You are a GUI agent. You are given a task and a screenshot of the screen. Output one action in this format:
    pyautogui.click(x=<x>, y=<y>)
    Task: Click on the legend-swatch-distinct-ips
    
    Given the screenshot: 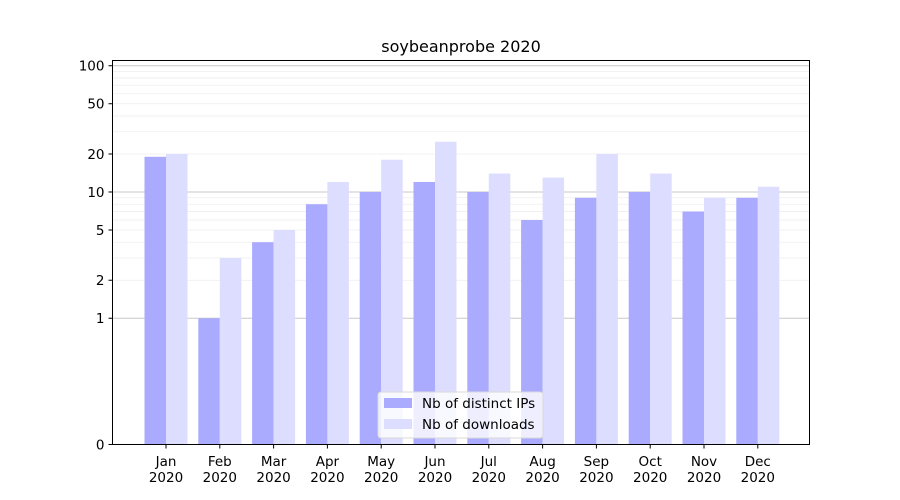 What is the action you would take?
    pyautogui.click(x=398, y=403)
    